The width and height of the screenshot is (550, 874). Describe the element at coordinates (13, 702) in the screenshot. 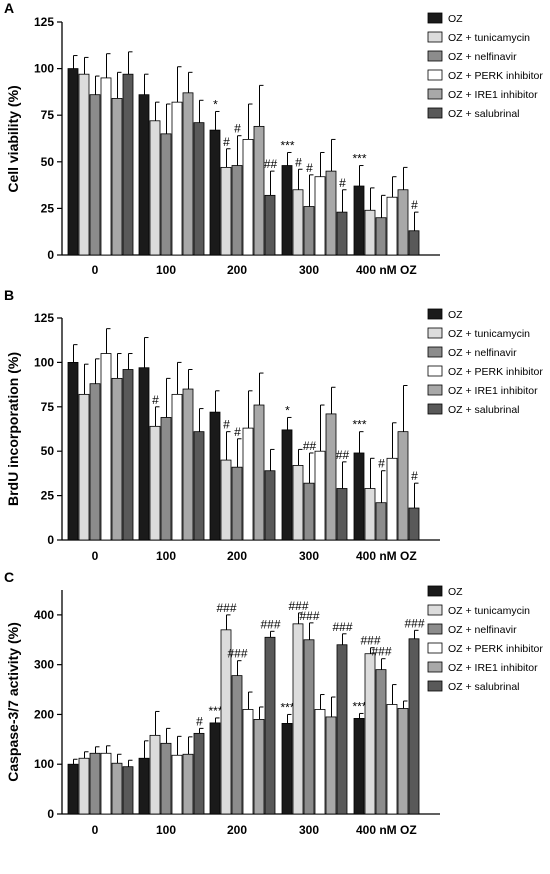

I see `y-axis-title: Caspase-3/7 activity (%)` at that location.